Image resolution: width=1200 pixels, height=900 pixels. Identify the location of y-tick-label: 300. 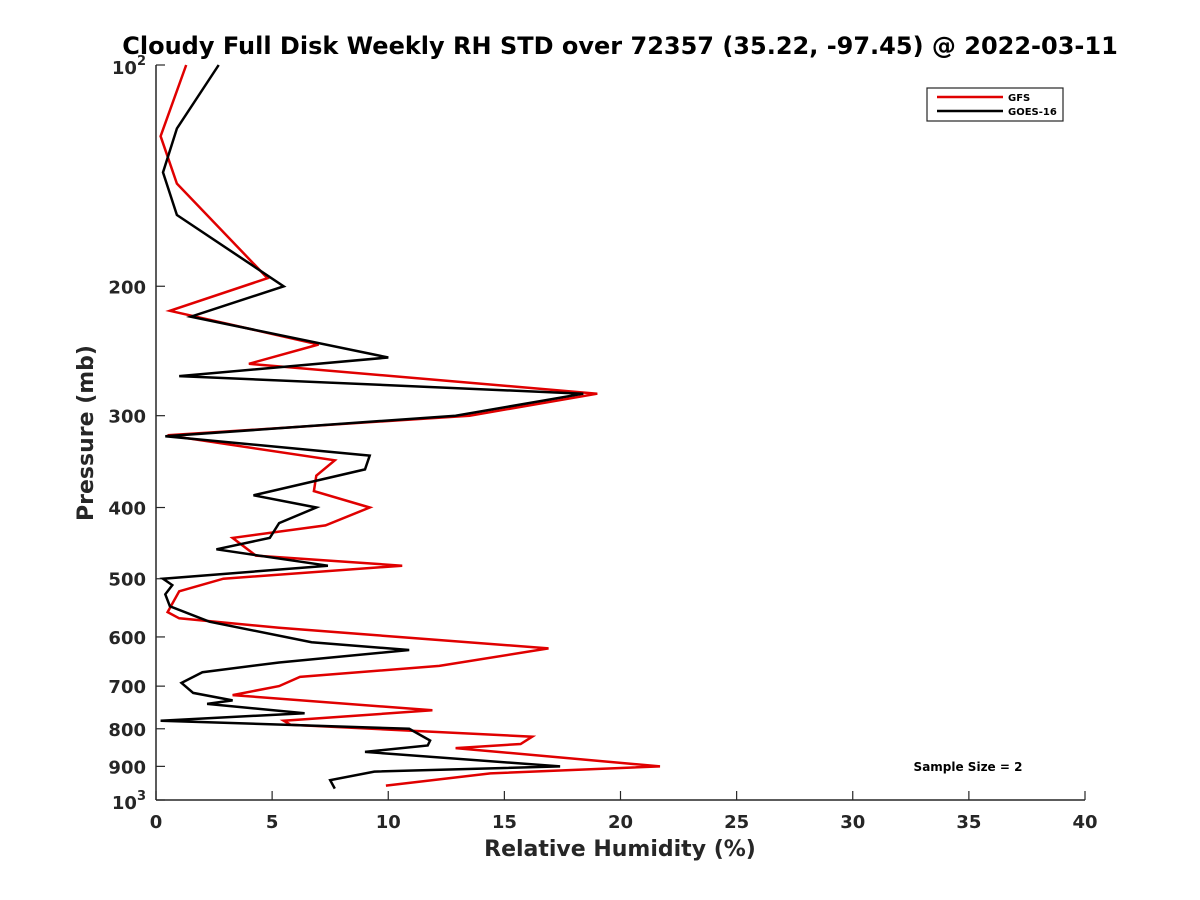
(127, 417).